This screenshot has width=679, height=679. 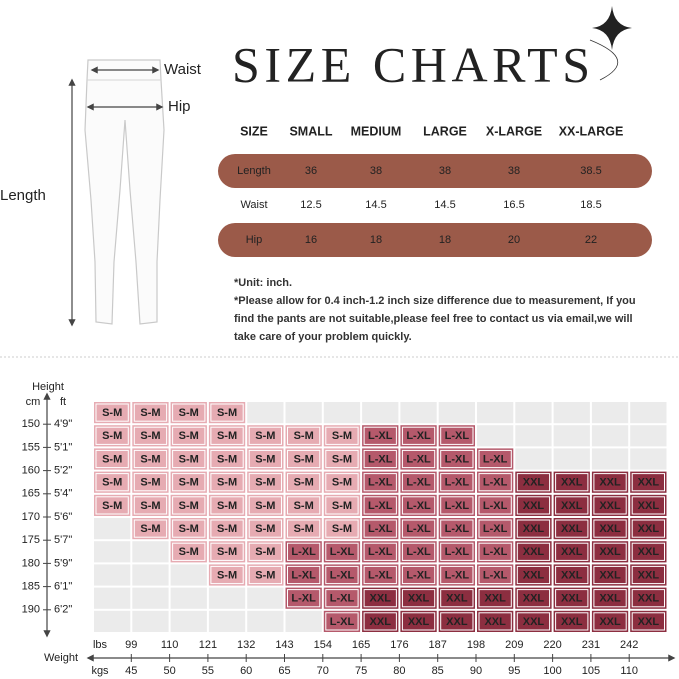 I want to click on y-tick-label: 160, so click(x=31, y=471).